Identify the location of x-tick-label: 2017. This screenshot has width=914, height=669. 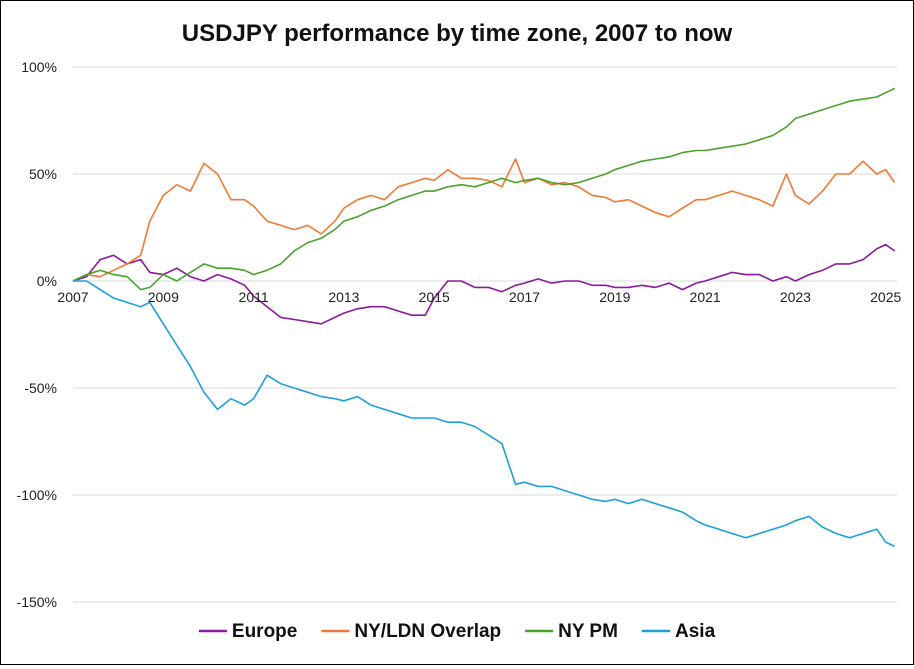
(524, 297).